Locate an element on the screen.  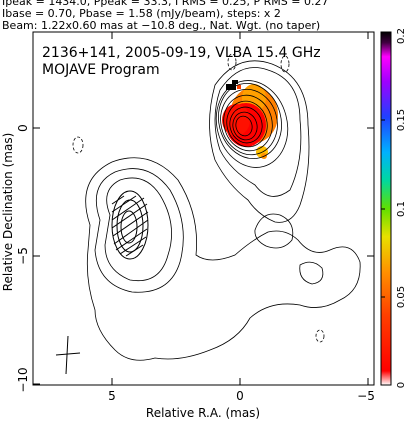
beam-marker is located at coordinates (68, 355).